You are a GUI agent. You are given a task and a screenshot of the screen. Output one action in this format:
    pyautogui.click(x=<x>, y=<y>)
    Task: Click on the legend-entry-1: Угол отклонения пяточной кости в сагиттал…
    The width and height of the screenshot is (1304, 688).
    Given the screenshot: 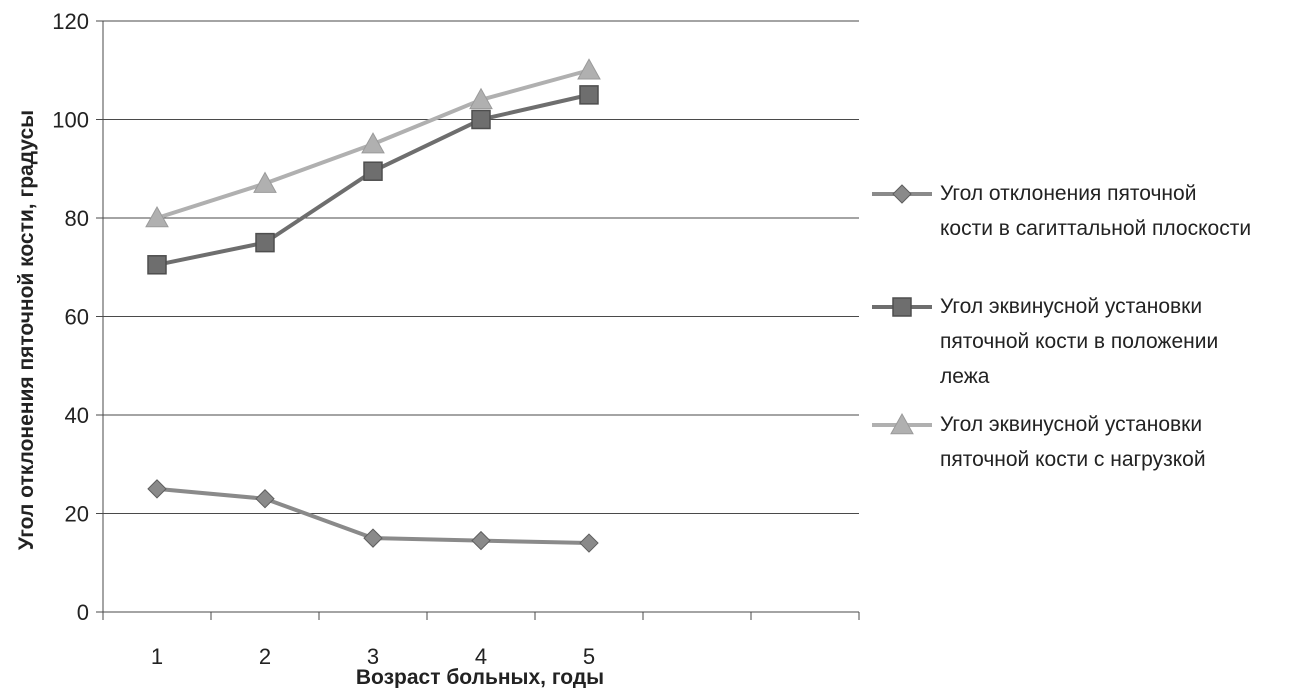 What is the action you would take?
    pyautogui.click(x=1061, y=211)
    